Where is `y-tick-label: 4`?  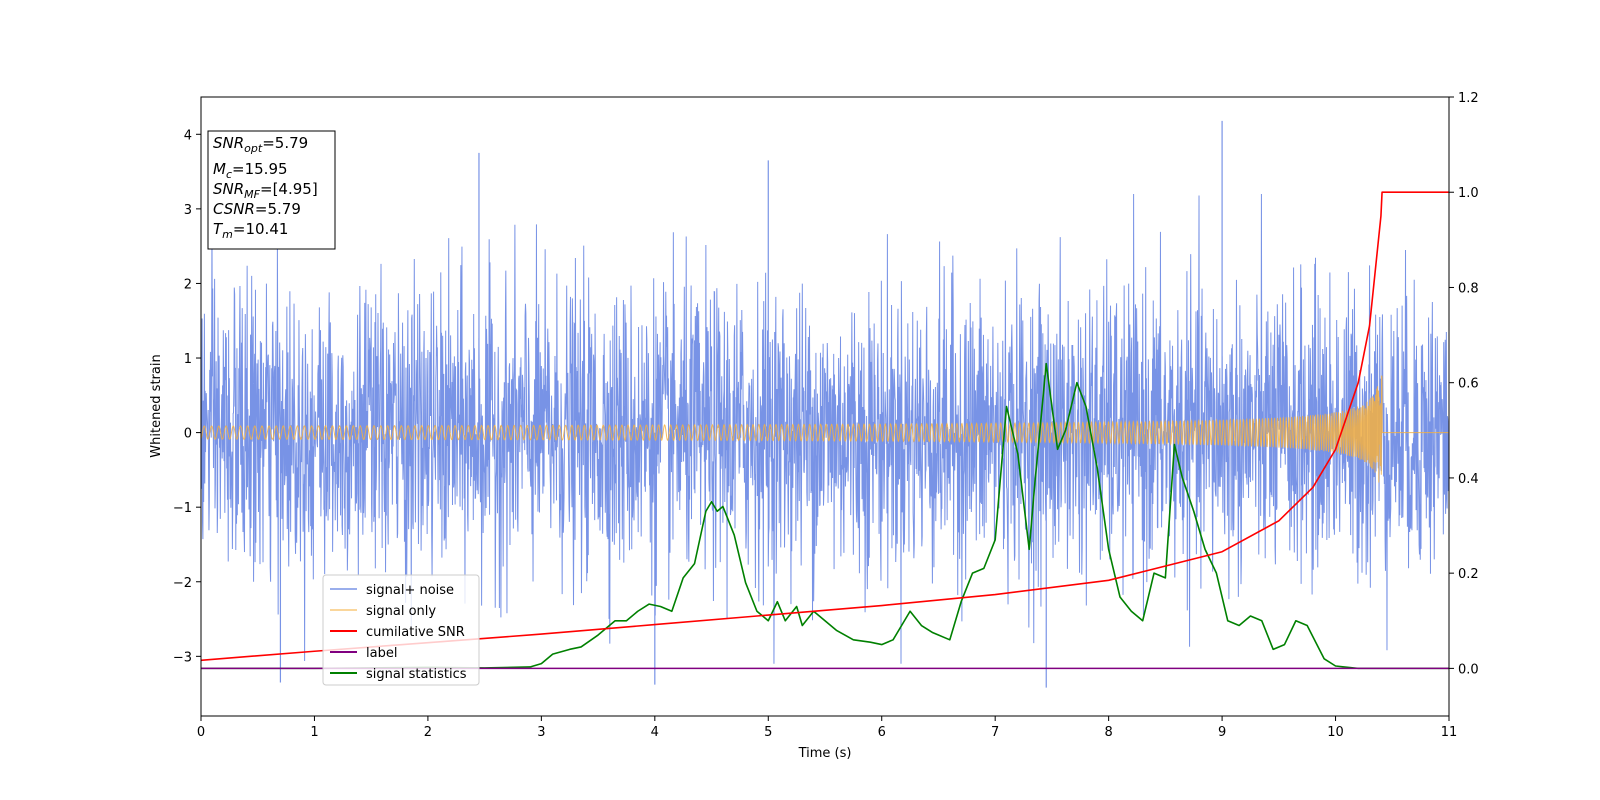
y-tick-label: 4 is located at coordinates (188, 135).